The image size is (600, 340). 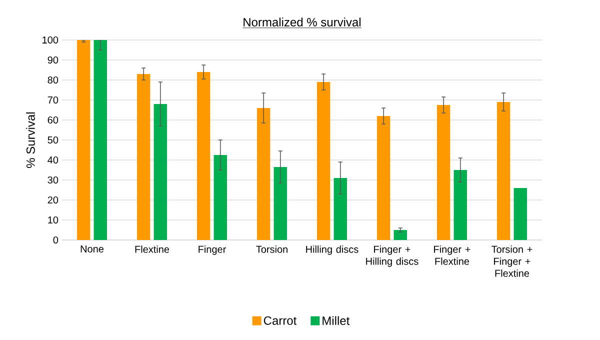 I want to click on x-tick-label: Hilling discs, so click(x=332, y=250).